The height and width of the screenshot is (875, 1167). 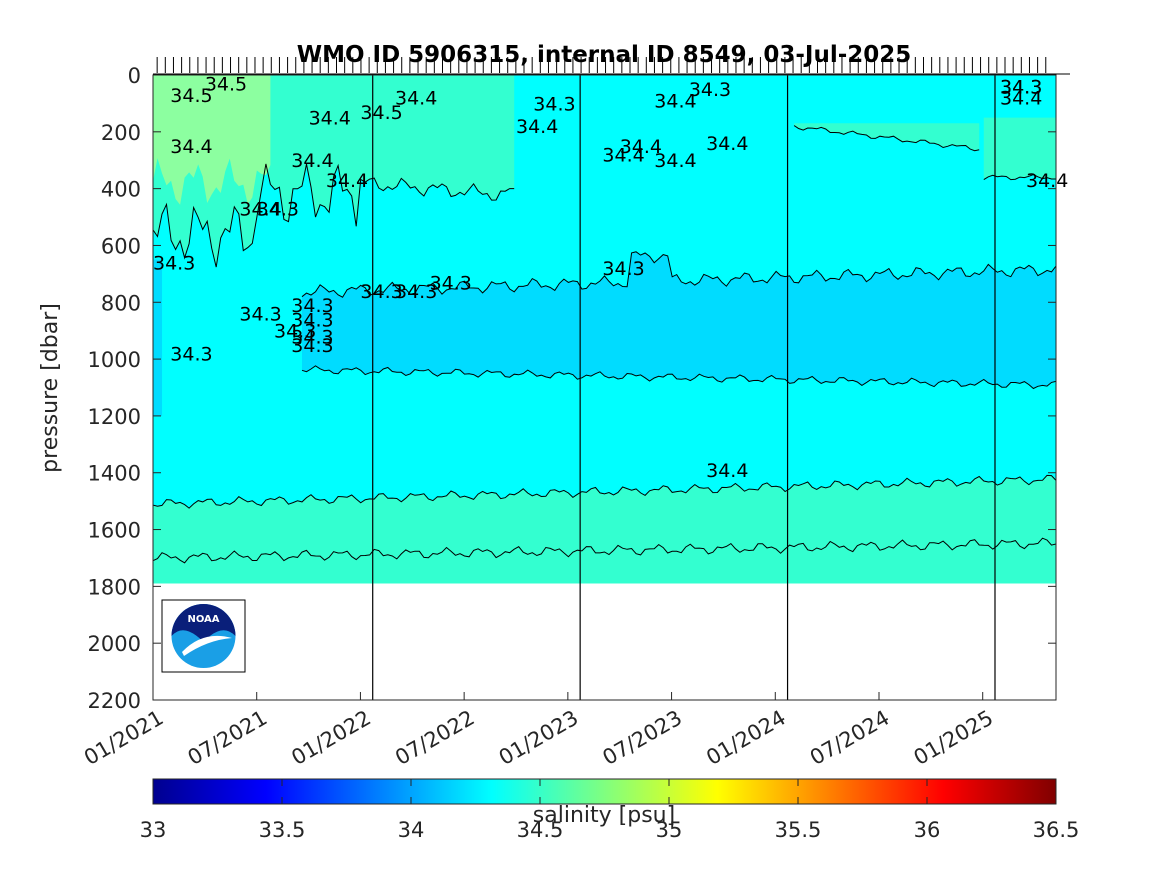 What do you see at coordinates (416, 292) in the screenshot?
I see `contour-label-22: 34.3` at bounding box center [416, 292].